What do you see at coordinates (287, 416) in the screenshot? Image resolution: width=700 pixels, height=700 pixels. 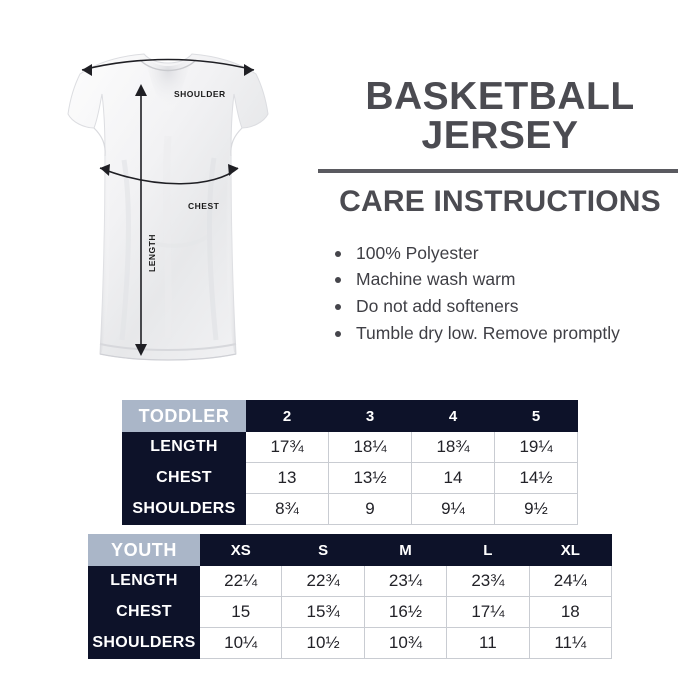 I see `size-header: 2` at bounding box center [287, 416].